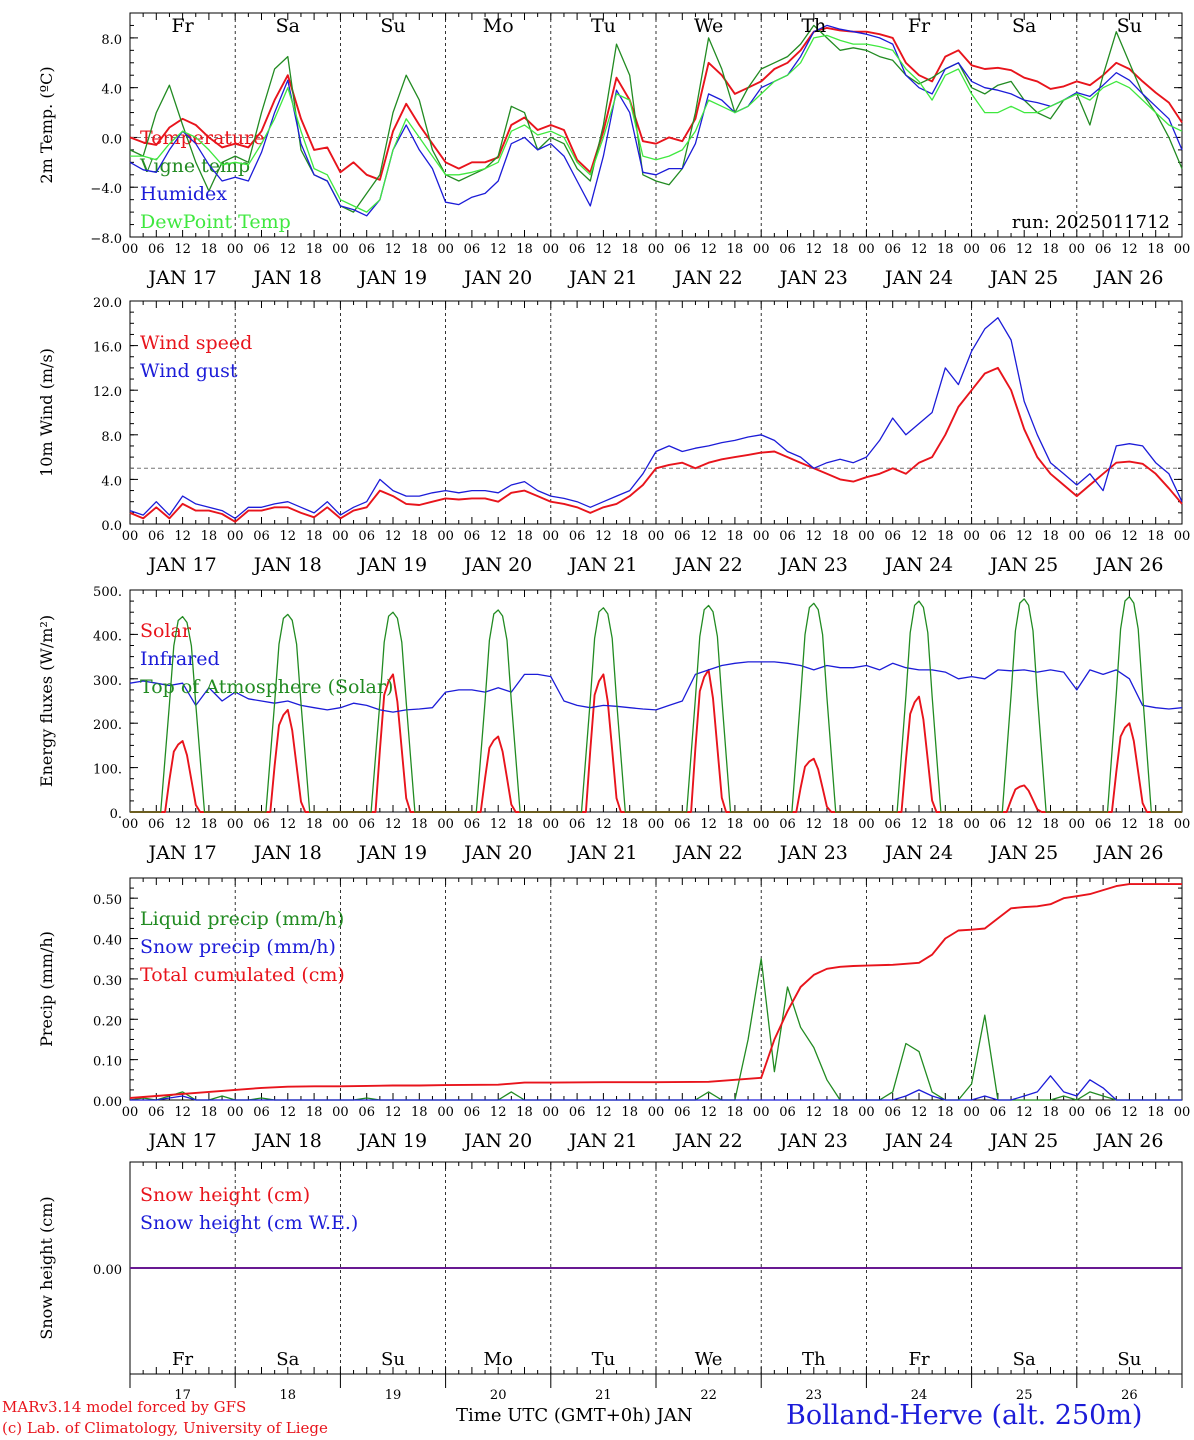 This screenshot has width=1194, height=1440. What do you see at coordinates (238, 947) in the screenshot?
I see `legend-entry: Snow precip (mm/h)` at bounding box center [238, 947].